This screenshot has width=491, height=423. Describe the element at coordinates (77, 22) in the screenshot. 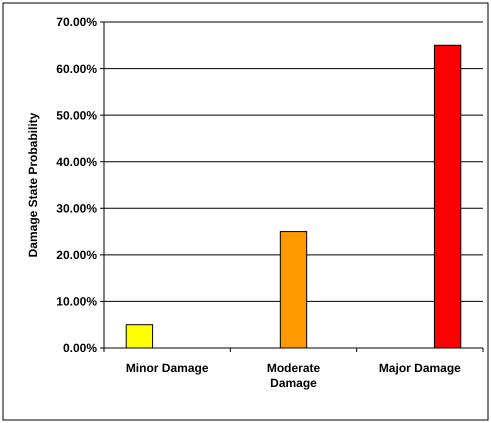

I see `y-tick-label: 70.00%` at that location.